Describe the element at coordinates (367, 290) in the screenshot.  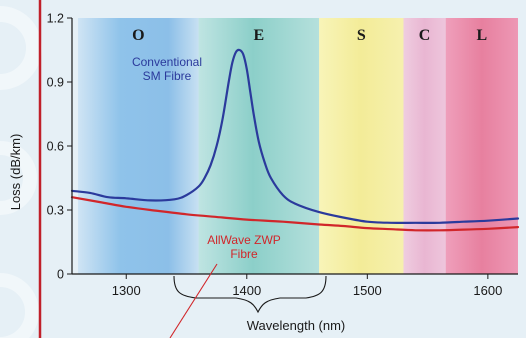
I see `x-tick-label: 1500` at that location.